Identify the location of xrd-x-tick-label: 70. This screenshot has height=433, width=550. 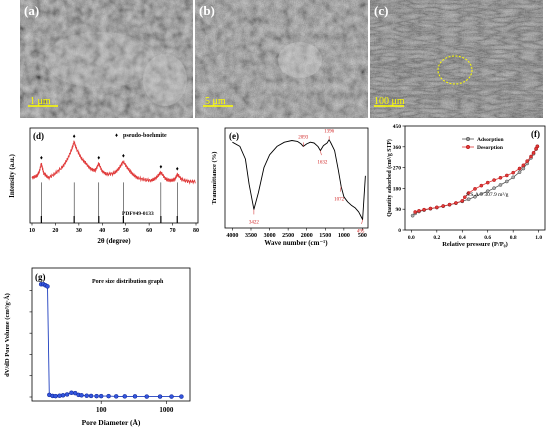
(173, 231).